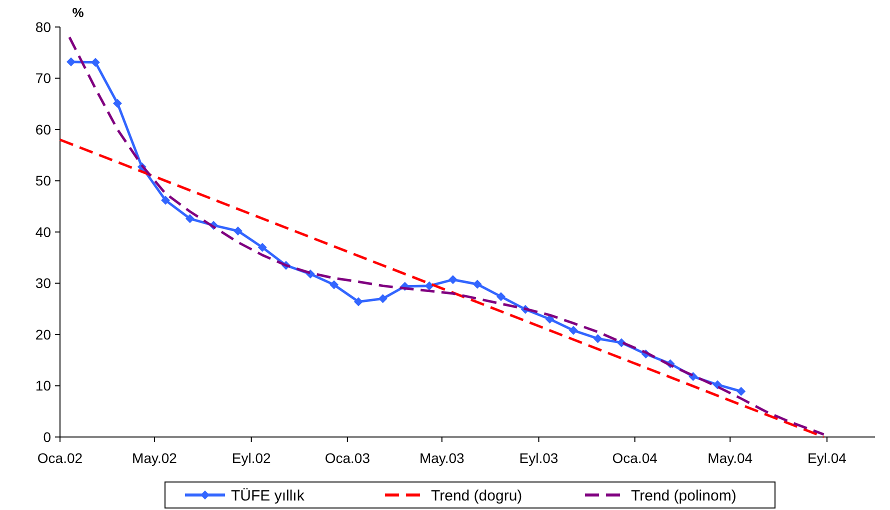  I want to click on x-tick-label: Eyl.03, so click(538, 458).